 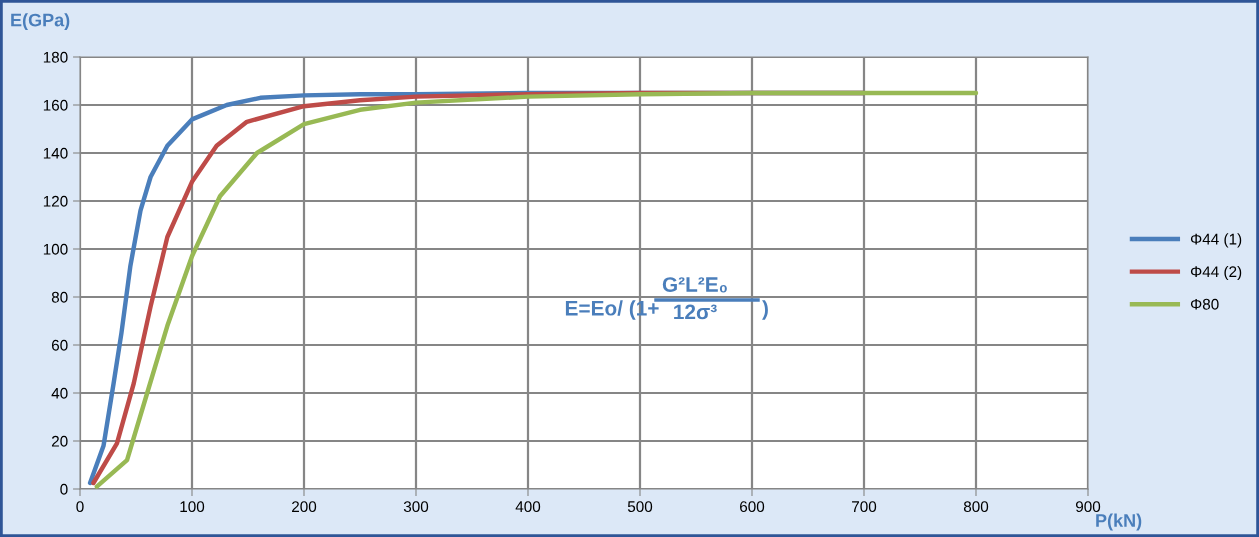 What do you see at coordinates (55, 249) in the screenshot?
I see `y-tick-label: 100` at bounding box center [55, 249].